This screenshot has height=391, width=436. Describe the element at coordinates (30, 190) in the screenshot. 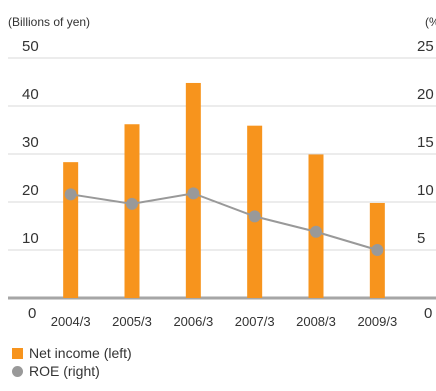

I see `left-tick-label: 20` at that location.